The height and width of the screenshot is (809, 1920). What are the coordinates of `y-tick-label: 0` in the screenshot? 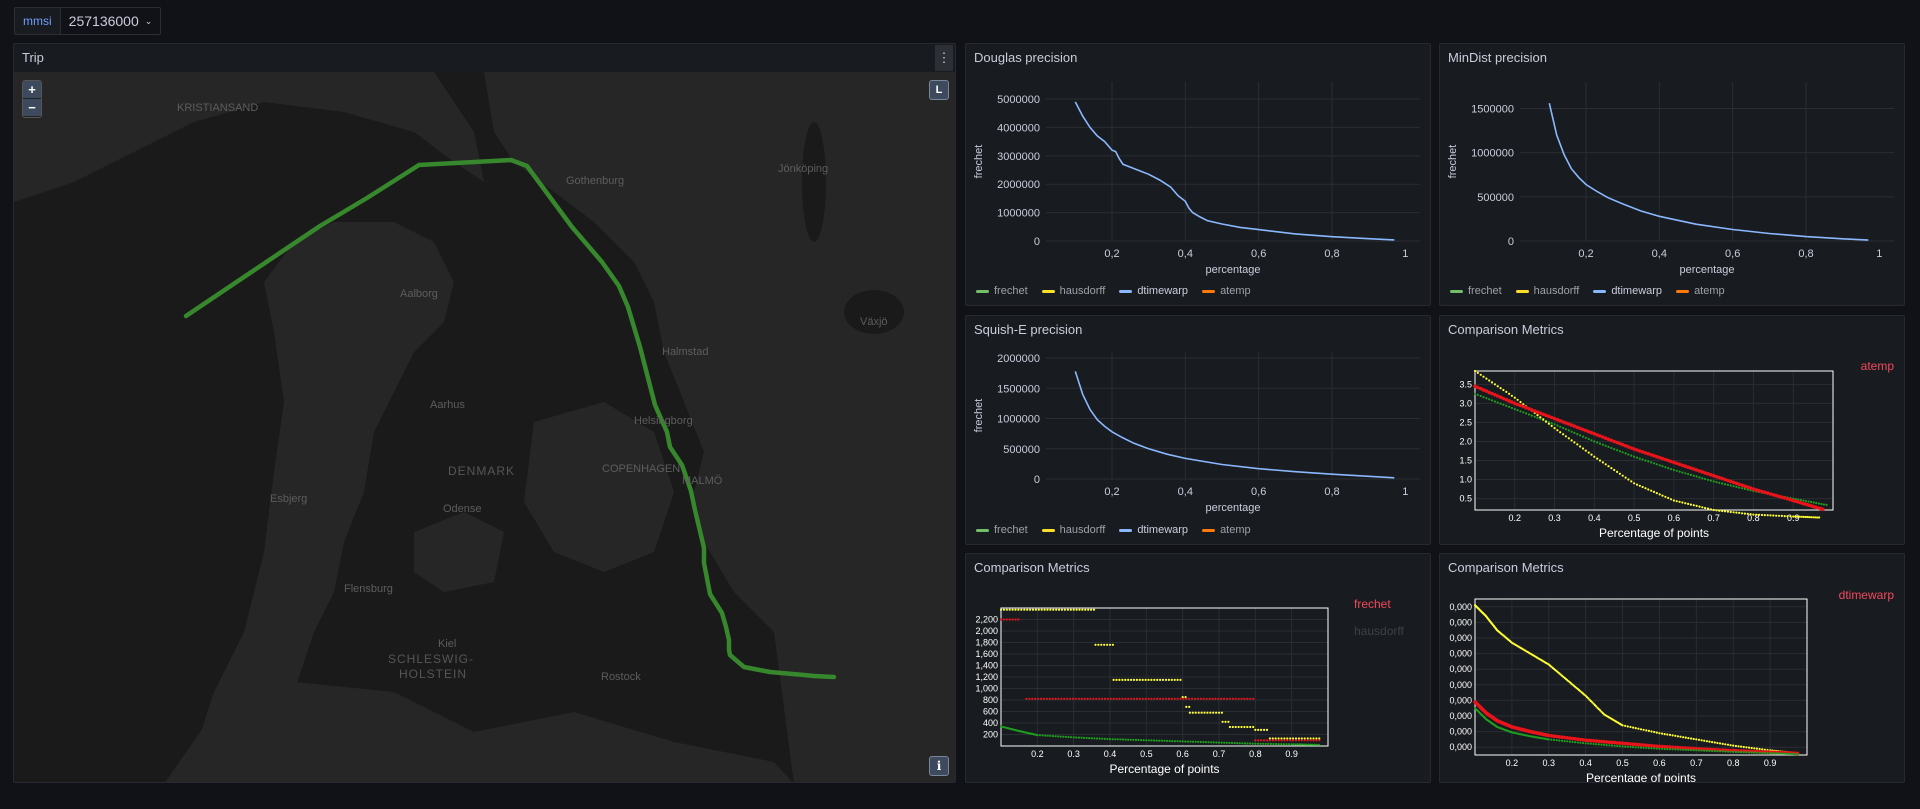 It's located at (1037, 242).